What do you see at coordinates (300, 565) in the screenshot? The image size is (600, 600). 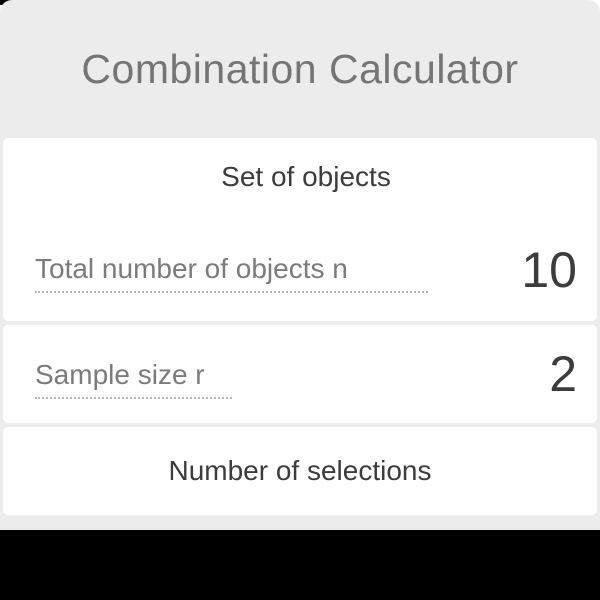 I see `footer-bar` at bounding box center [300, 565].